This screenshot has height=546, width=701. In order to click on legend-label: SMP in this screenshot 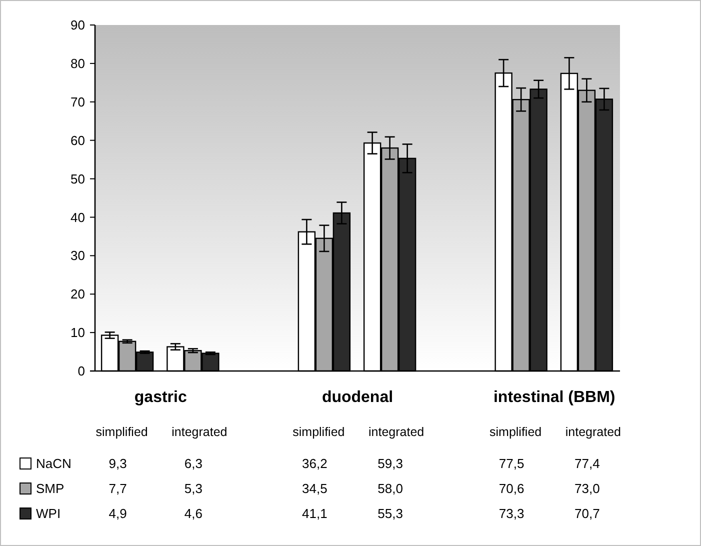, I will do `click(50, 488)`.